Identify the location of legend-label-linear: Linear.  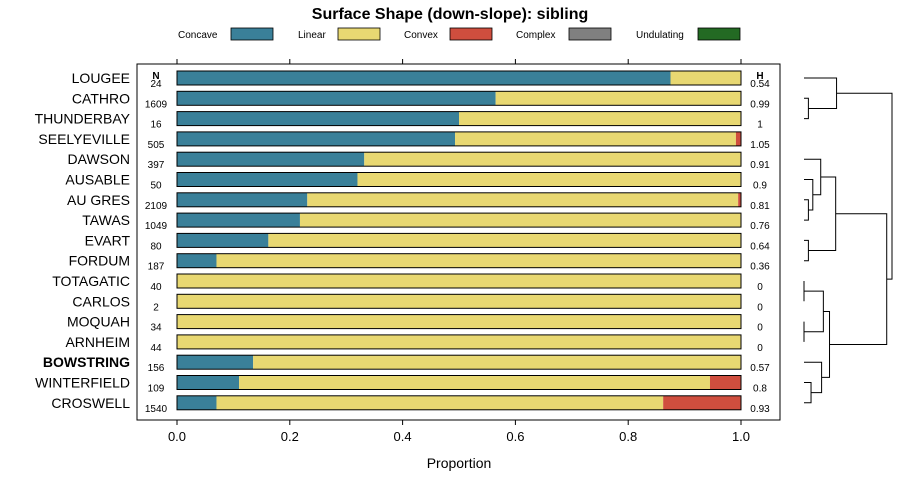
(312, 35).